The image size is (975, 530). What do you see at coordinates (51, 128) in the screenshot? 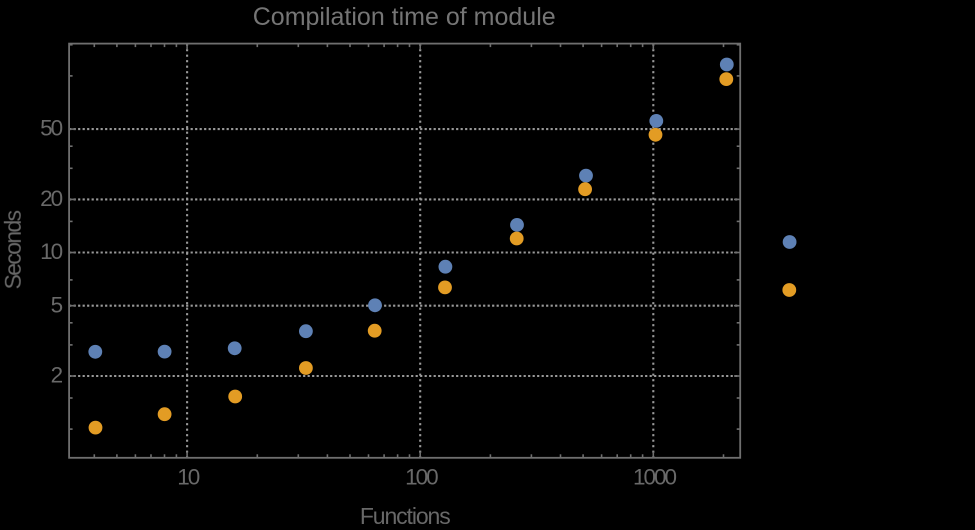
I see `svg-text: 50` at bounding box center [51, 128].